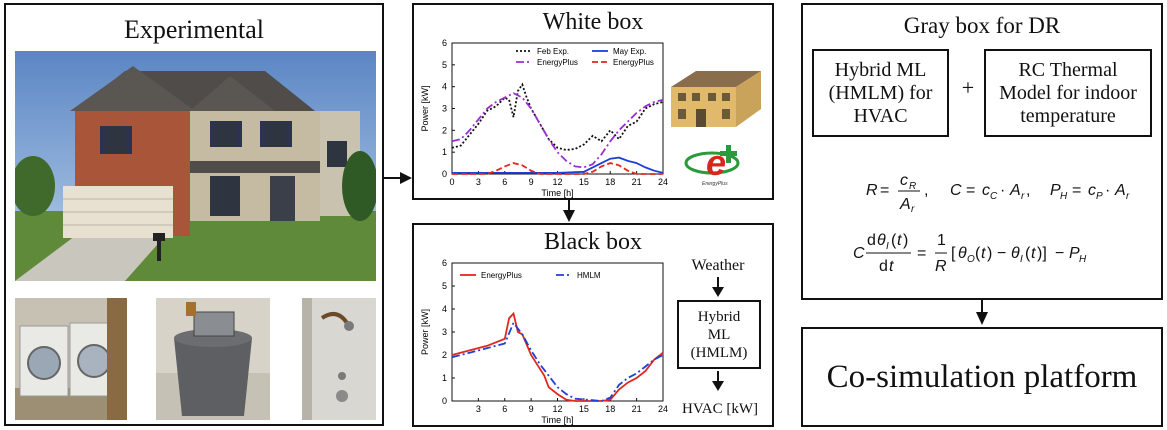  What do you see at coordinates (339, 359) in the screenshot?
I see `shower-photo` at bounding box center [339, 359].